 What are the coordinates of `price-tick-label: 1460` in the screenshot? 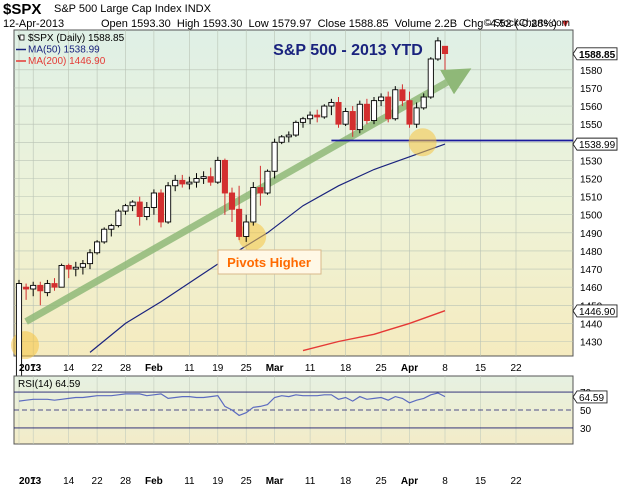 It's located at (591, 288).